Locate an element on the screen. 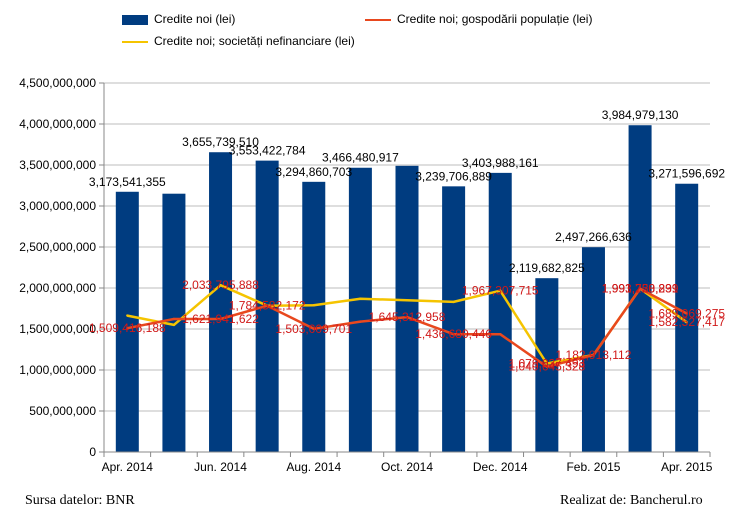 This screenshot has width=730, height=517. legend-swatch-bar is located at coordinates (135, 19).